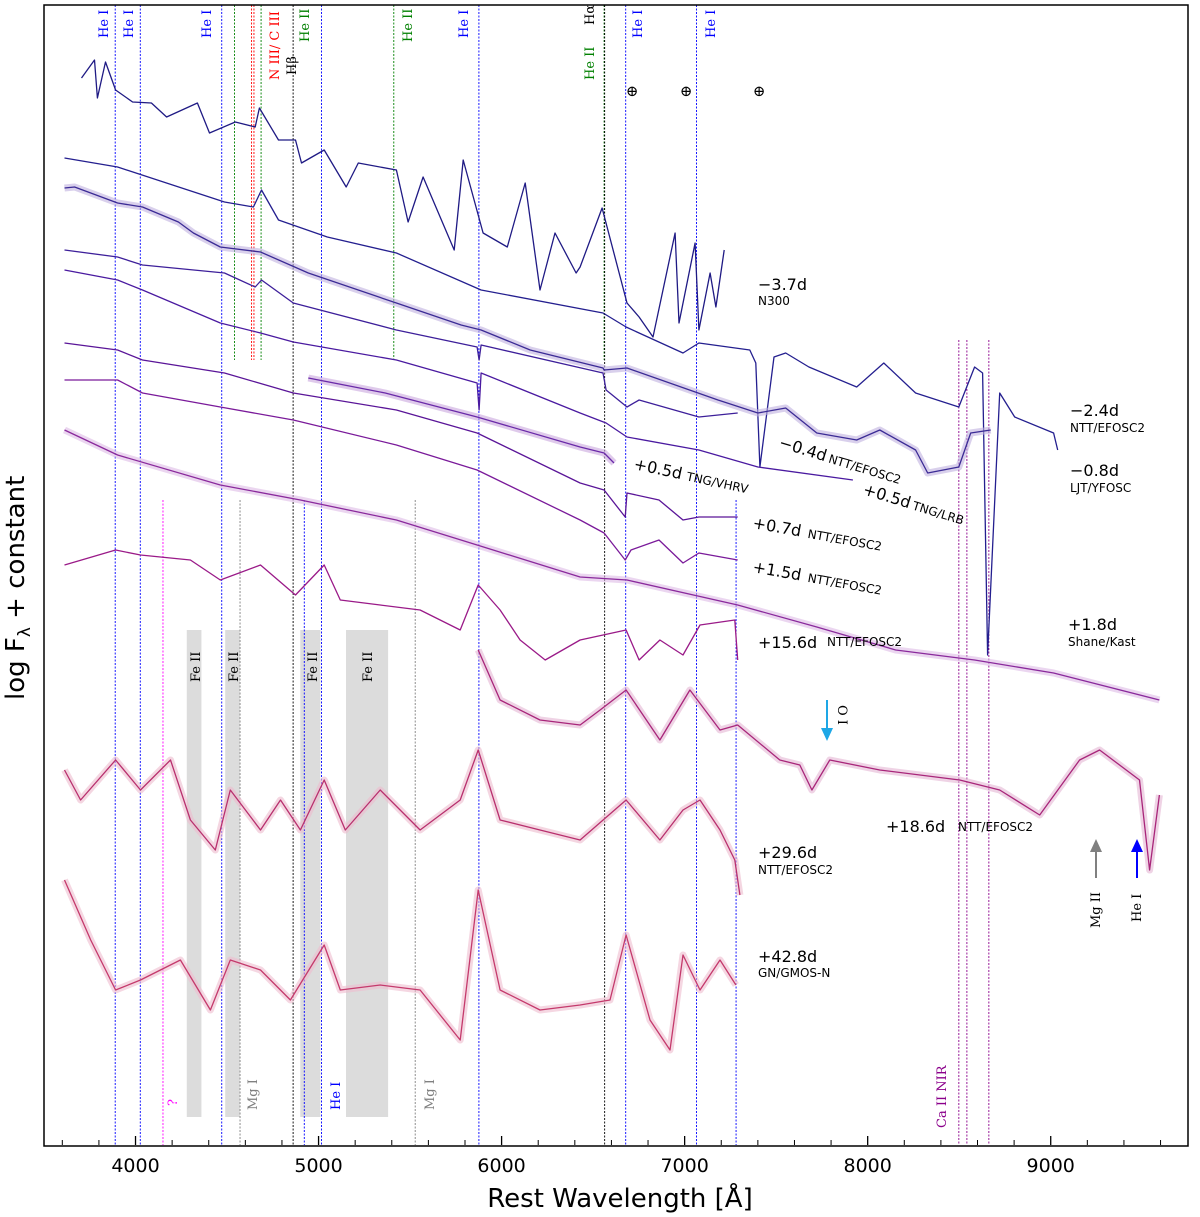 Image resolution: width=1200 pixels, height=1217 pixels. What do you see at coordinates (135, 1166) in the screenshot?
I see `tick-label: 4000` at bounding box center [135, 1166].